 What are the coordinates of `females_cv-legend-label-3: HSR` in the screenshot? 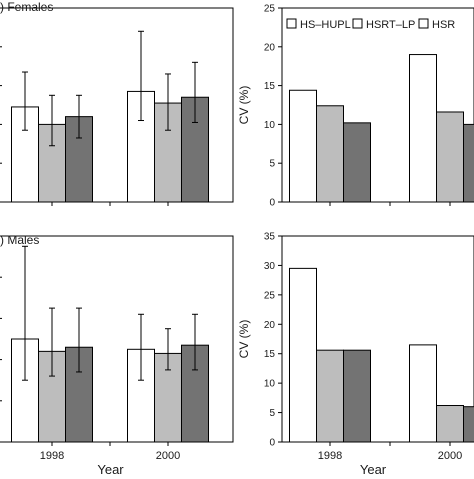 It's located at (443, 25).